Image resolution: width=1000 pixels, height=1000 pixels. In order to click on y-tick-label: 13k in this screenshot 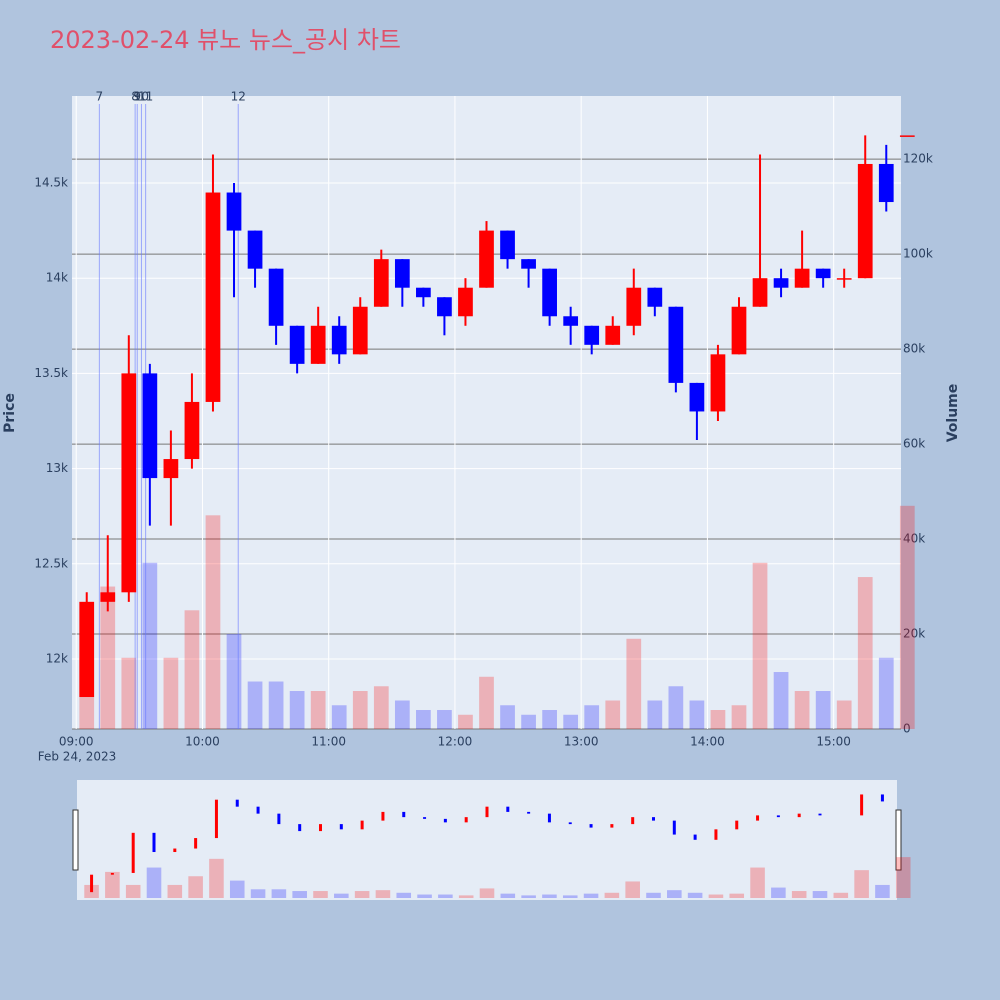, I will do `click(57, 468)`.